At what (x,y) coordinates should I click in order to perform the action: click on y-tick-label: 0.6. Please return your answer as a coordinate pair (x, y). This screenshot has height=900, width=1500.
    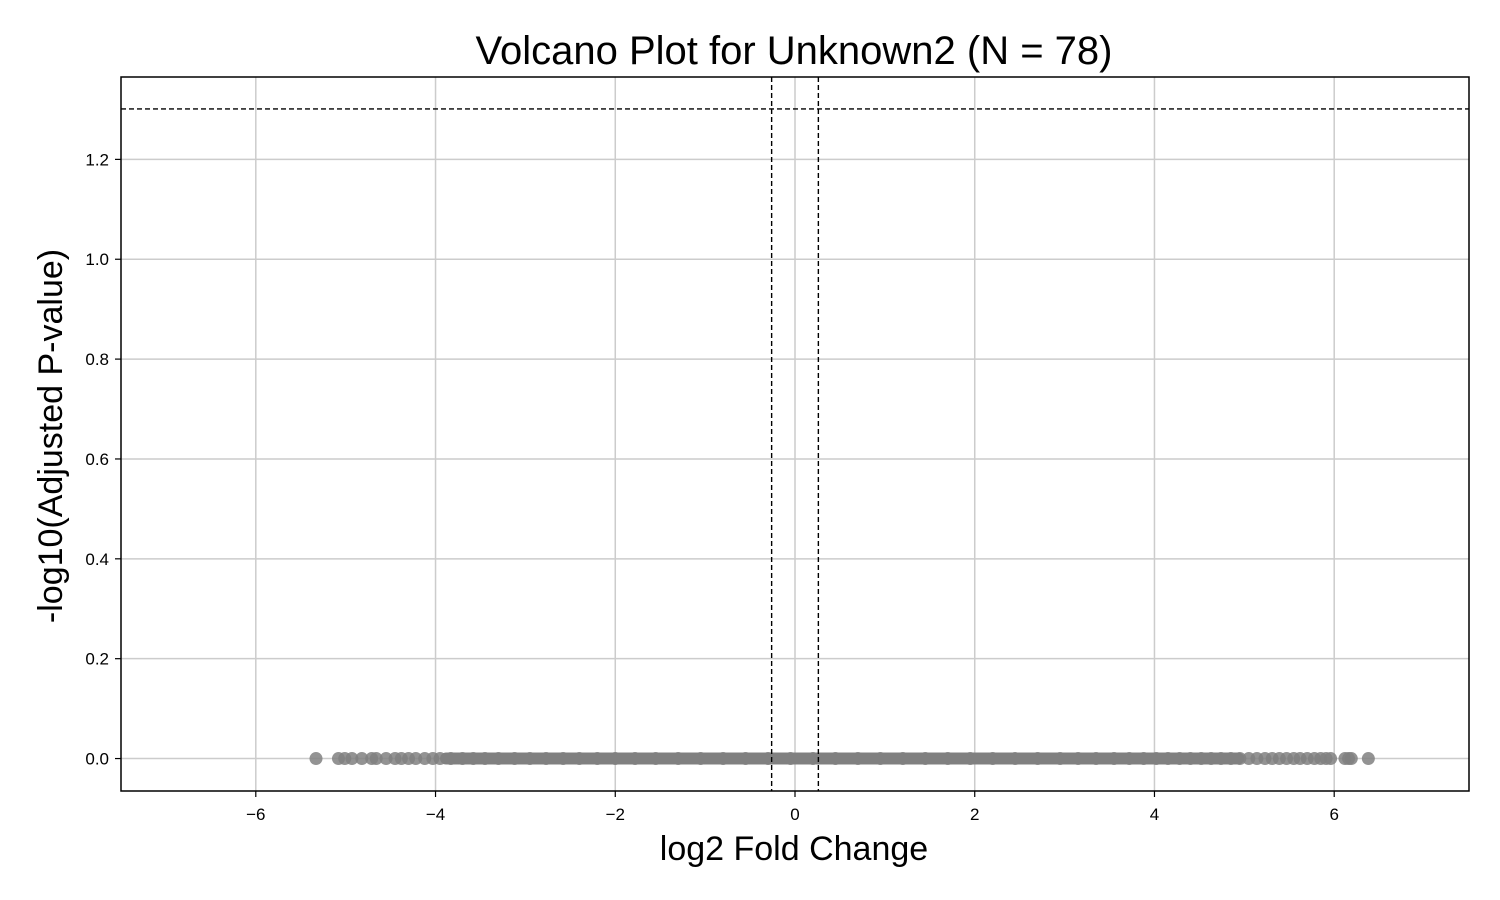
    Looking at the image, I should click on (97, 459).